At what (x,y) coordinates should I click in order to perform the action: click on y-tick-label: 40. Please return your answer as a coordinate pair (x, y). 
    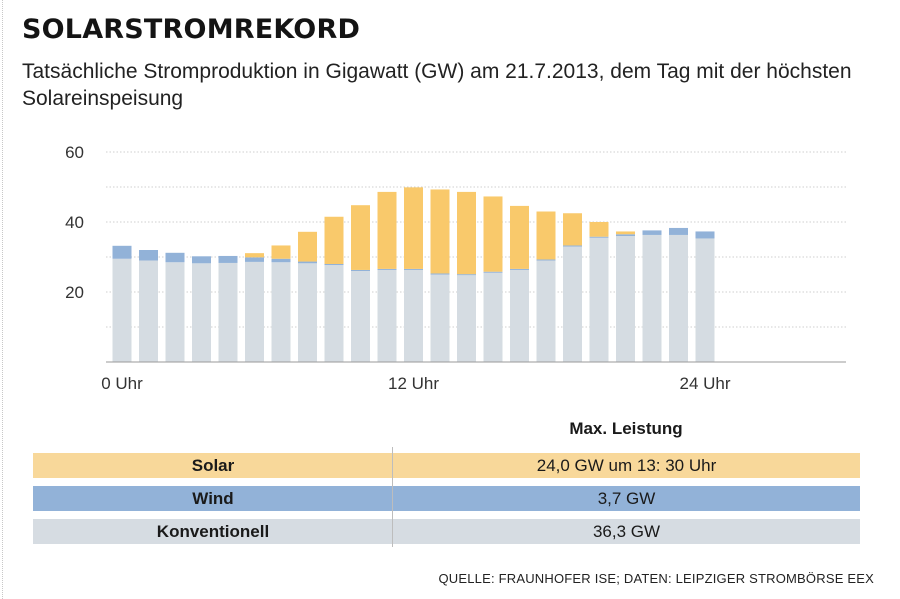
    Looking at the image, I should click on (74, 222).